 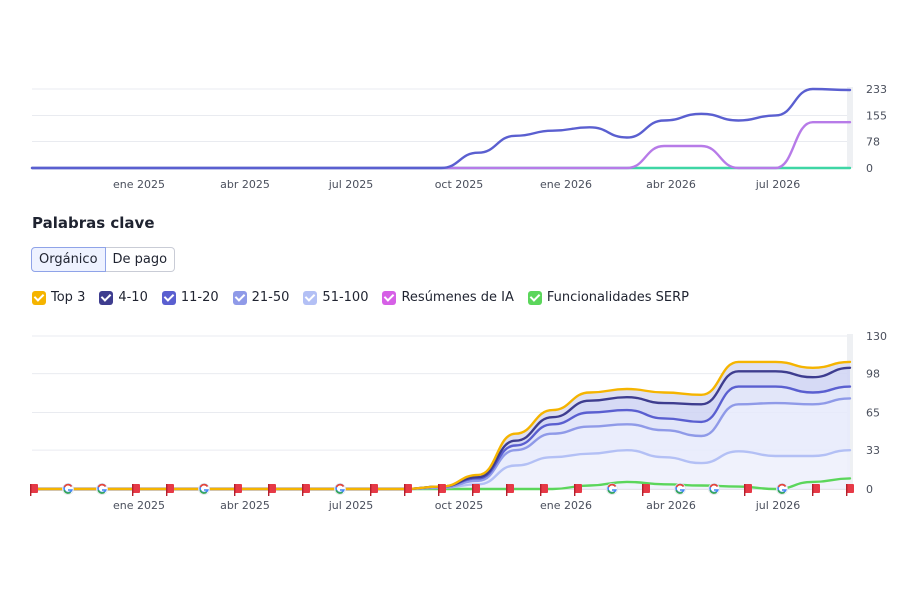 What do you see at coordinates (876, 115) in the screenshot?
I see `y-tick-label: 155` at bounding box center [876, 115].